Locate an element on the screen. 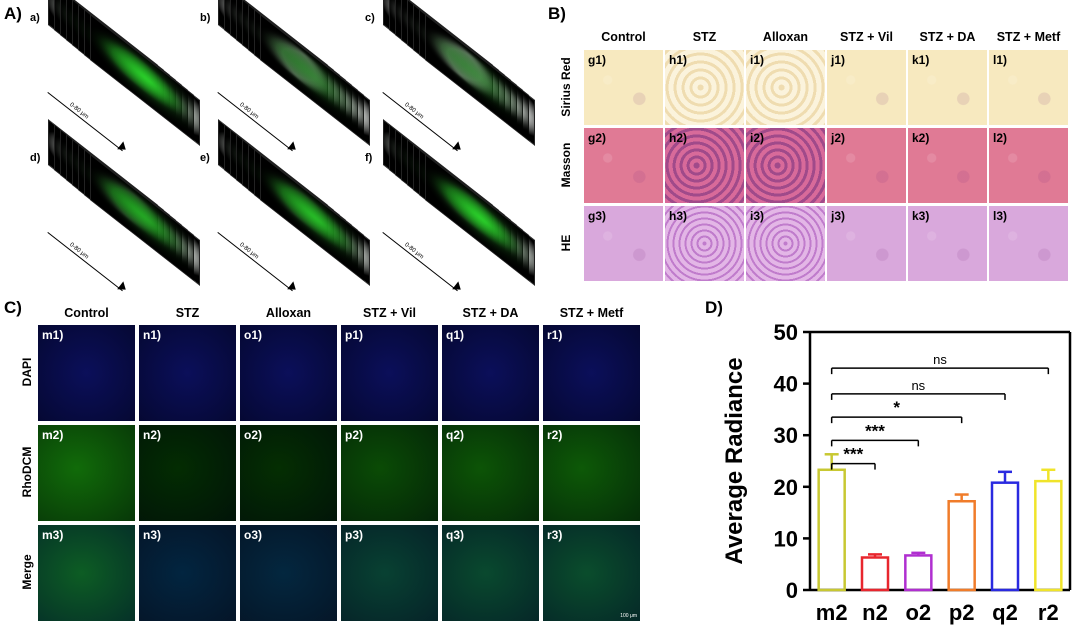 This screenshot has height=630, width=1080. histology-image: j3) is located at coordinates (866, 243).